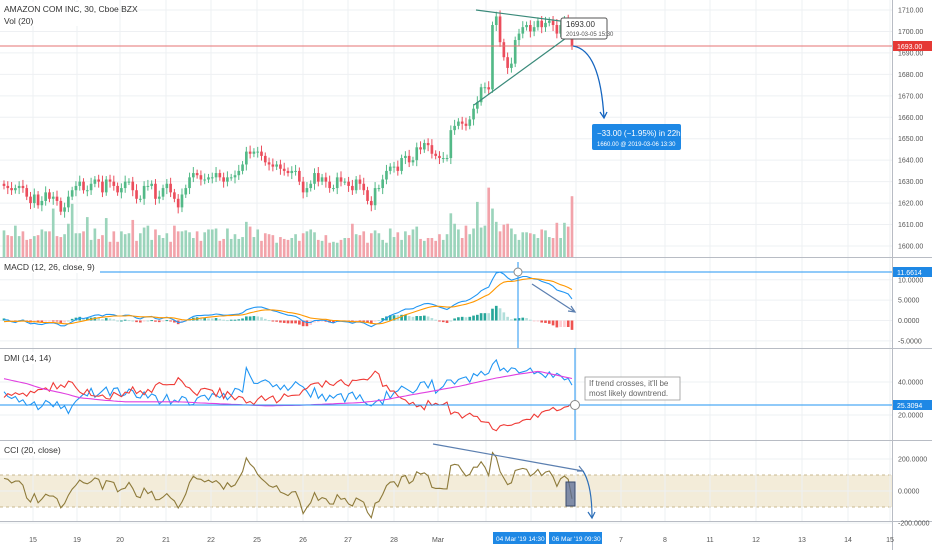 The image size is (932, 550). I want to click on time-tick-15: 11, so click(709, 540).